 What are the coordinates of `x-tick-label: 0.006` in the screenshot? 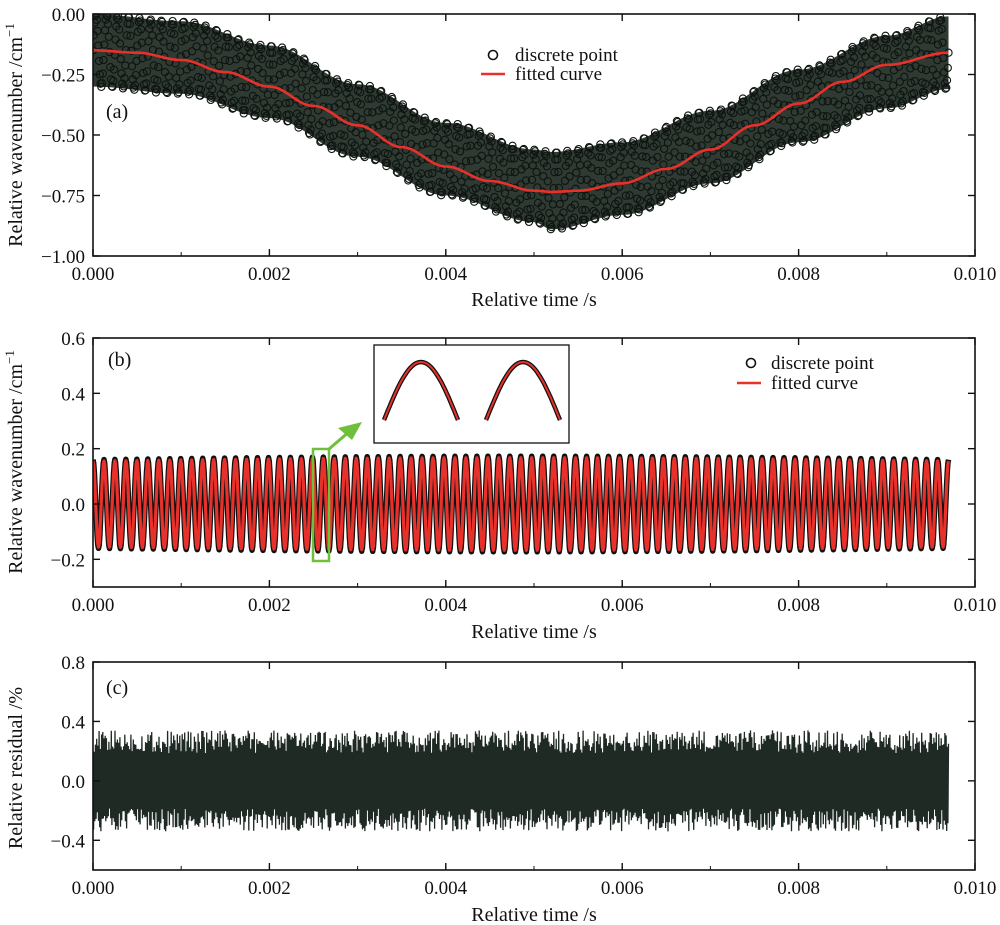 It's located at (622, 605).